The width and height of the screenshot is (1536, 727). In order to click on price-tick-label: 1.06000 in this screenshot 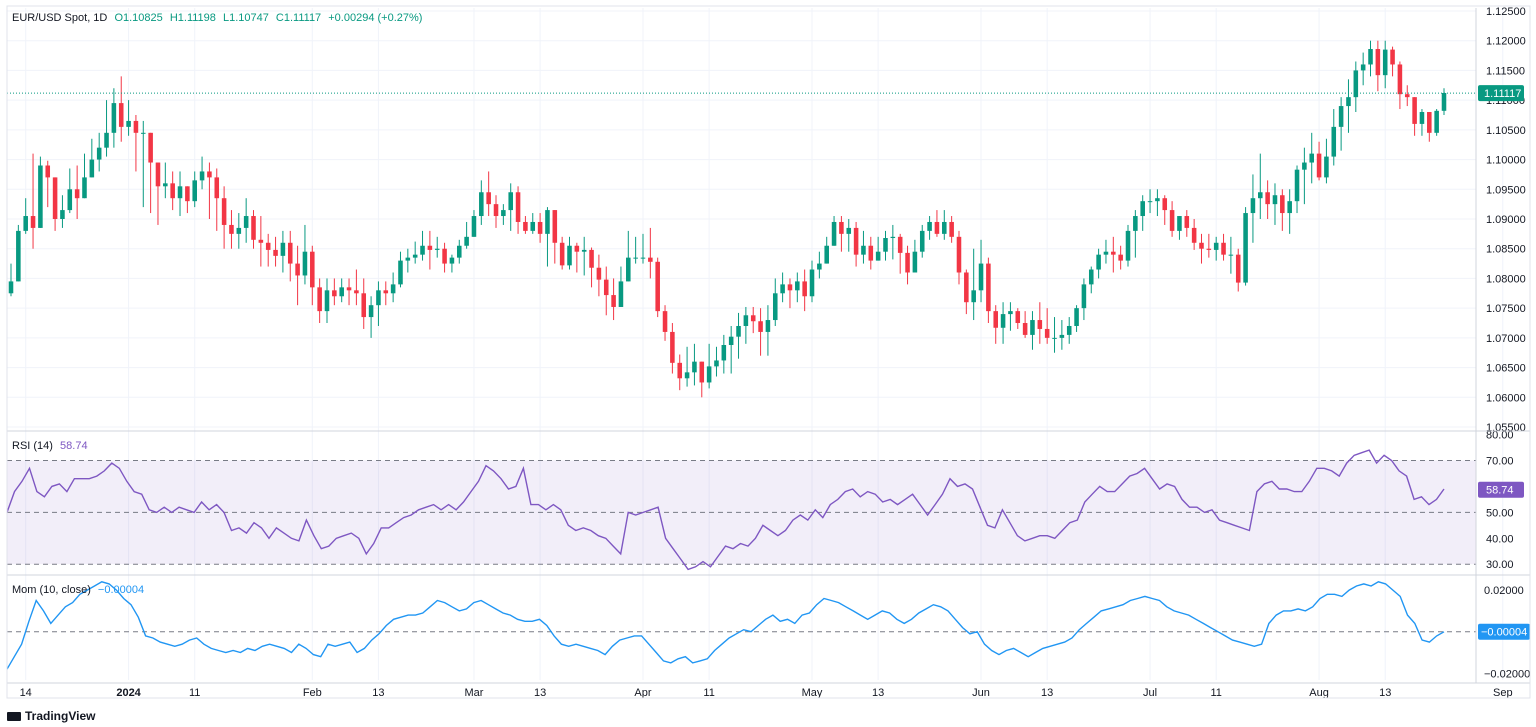, I will do `click(1506, 398)`.